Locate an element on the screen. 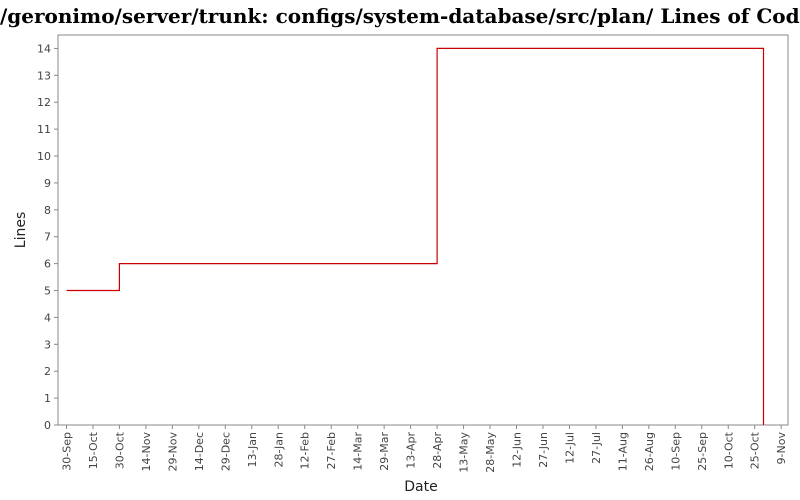  x-tick-label: 29-Nov is located at coordinates (172, 452).